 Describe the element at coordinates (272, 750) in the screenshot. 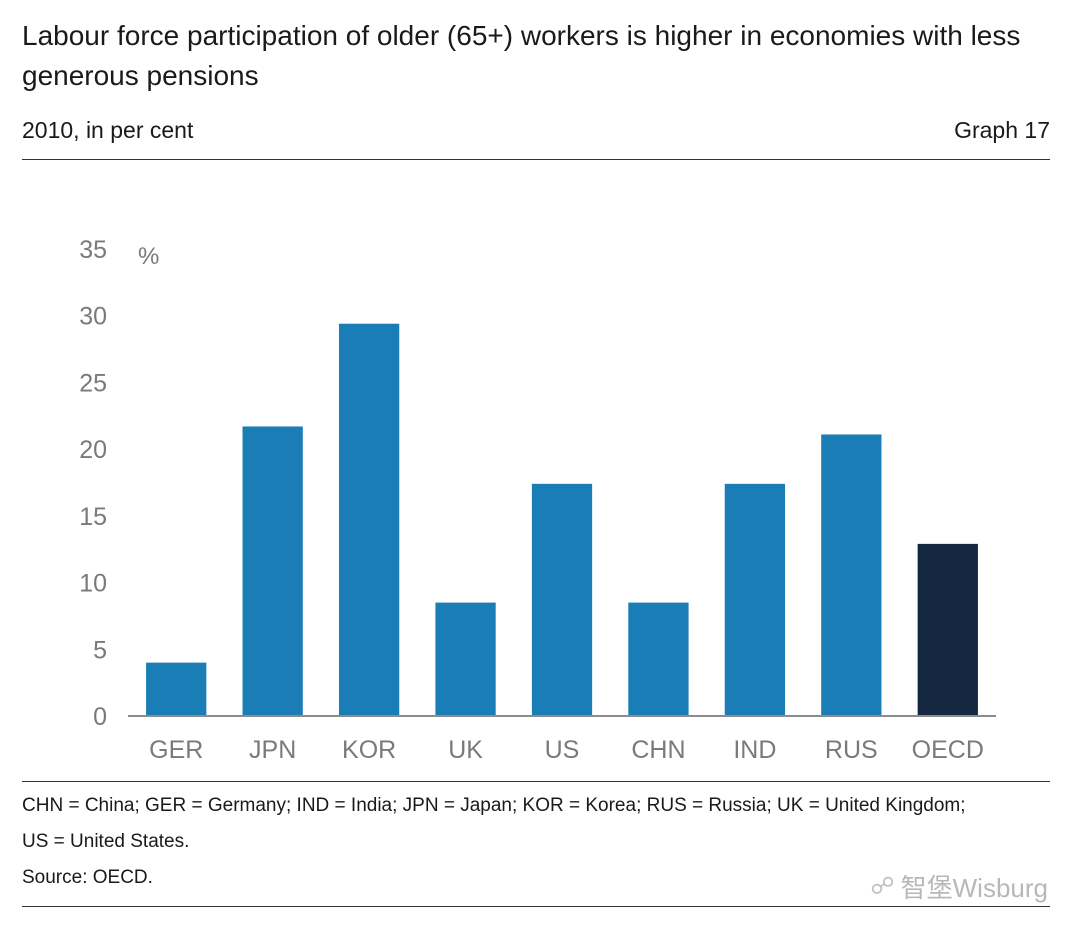

I see `x-tick-label-jpn: JPN` at that location.